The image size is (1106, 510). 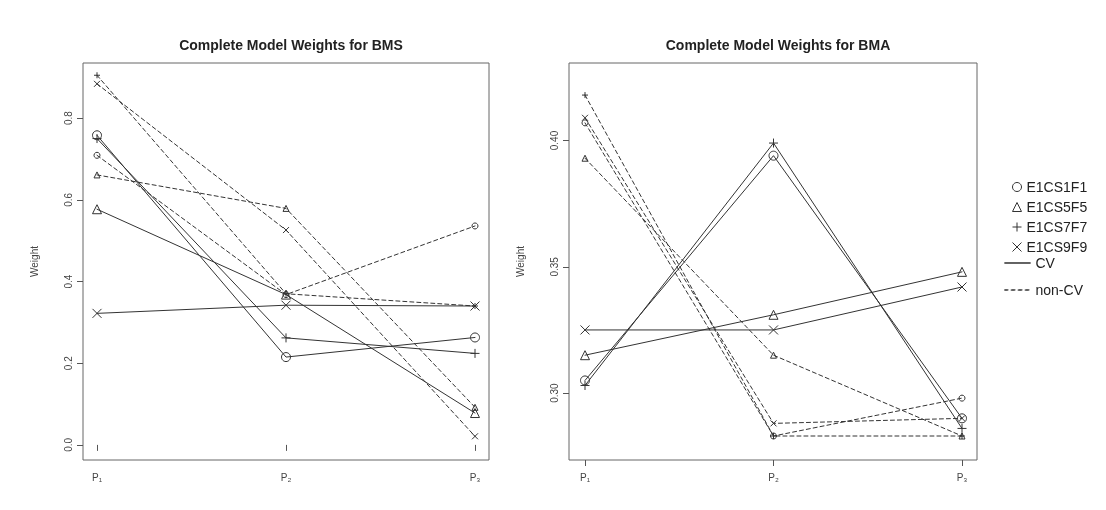 I want to click on y-tick-label: 0.8, so click(x=68, y=118).